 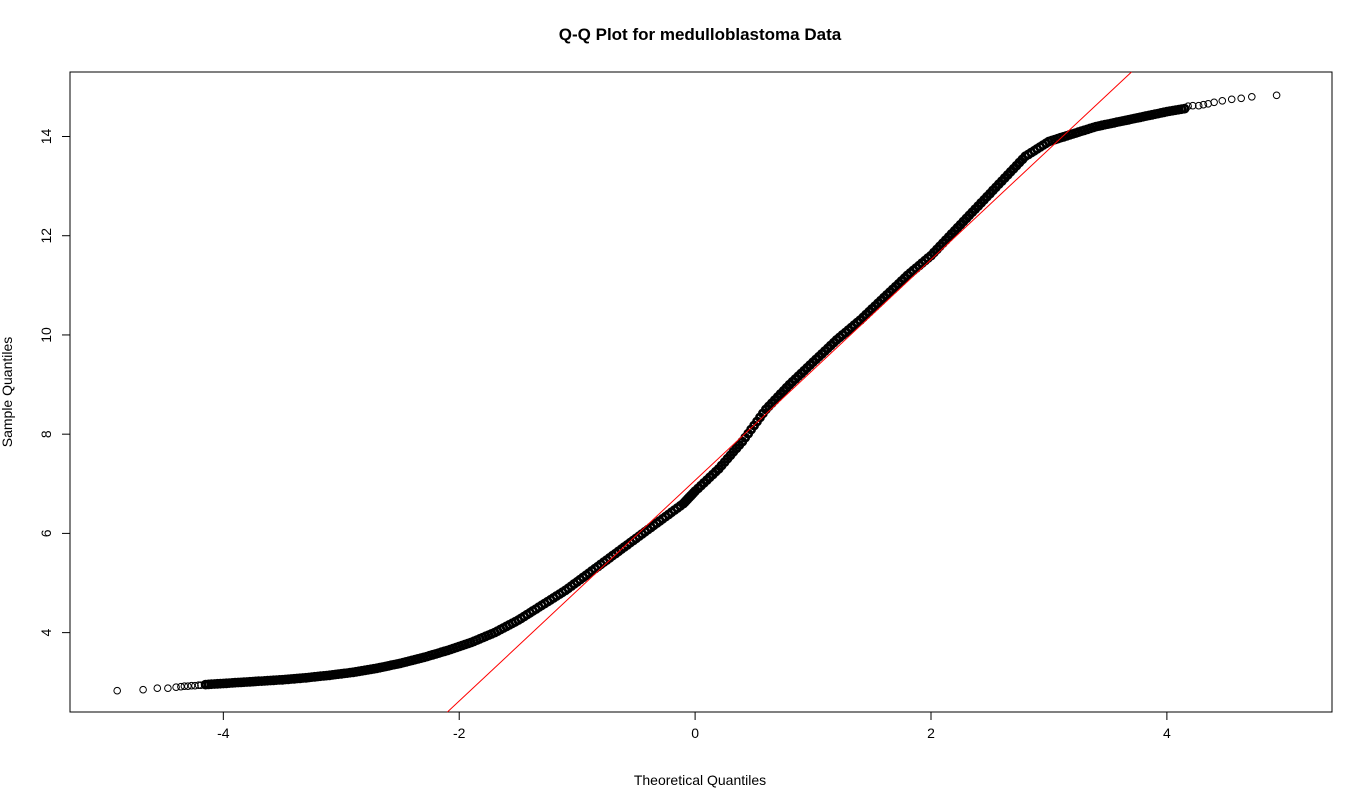 What do you see at coordinates (700, 34) in the screenshot?
I see `chart-title: Q-Q Plot for medulloblastoma Data` at bounding box center [700, 34].